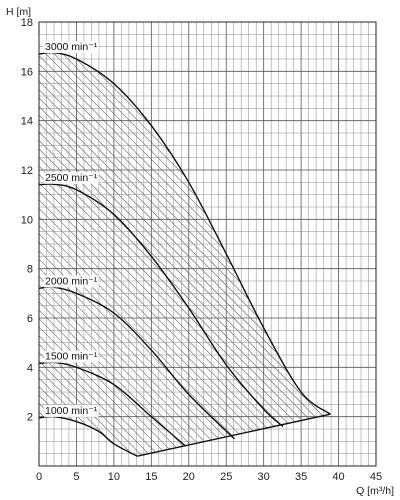  I want to click on end-of-curve-line, so click(233, 435).